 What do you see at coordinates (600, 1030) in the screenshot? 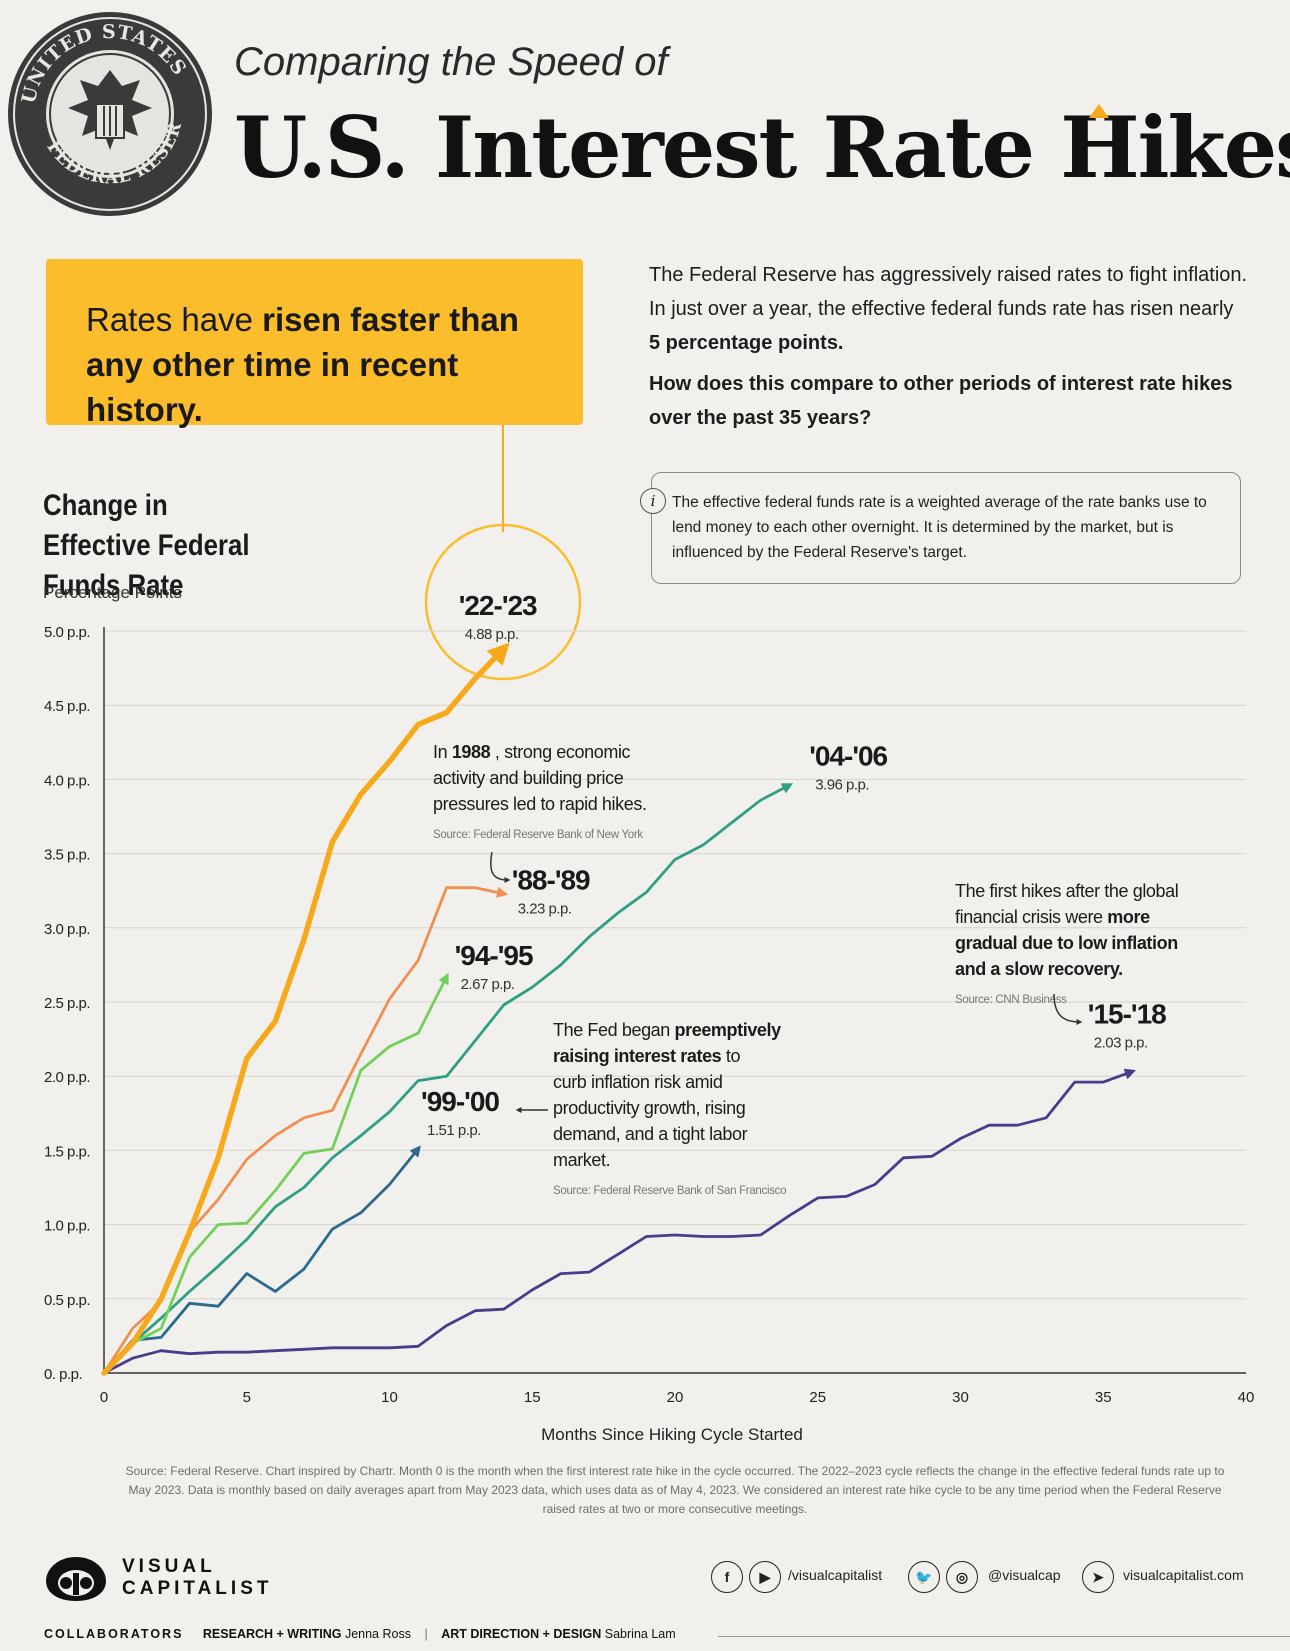
I see `annotation-word: Fed` at bounding box center [600, 1030].